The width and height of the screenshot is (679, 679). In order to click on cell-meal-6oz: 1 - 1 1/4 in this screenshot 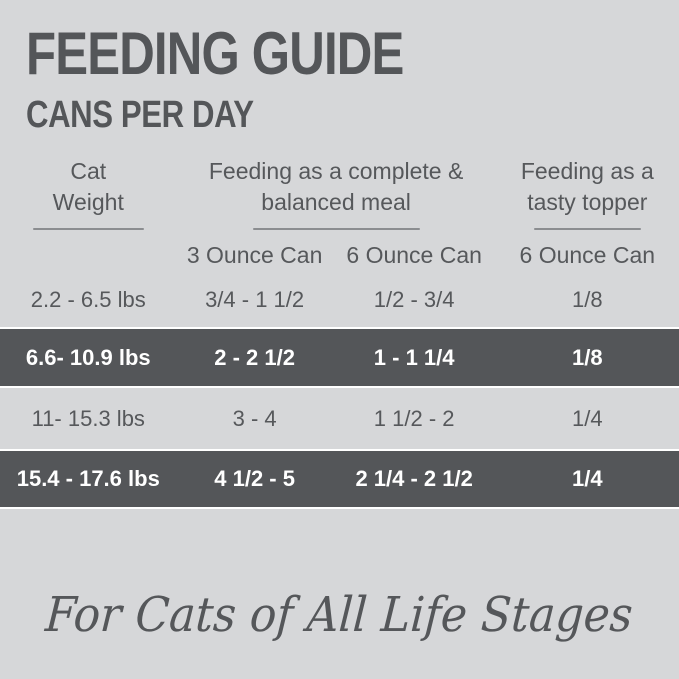, I will do `click(414, 357)`.